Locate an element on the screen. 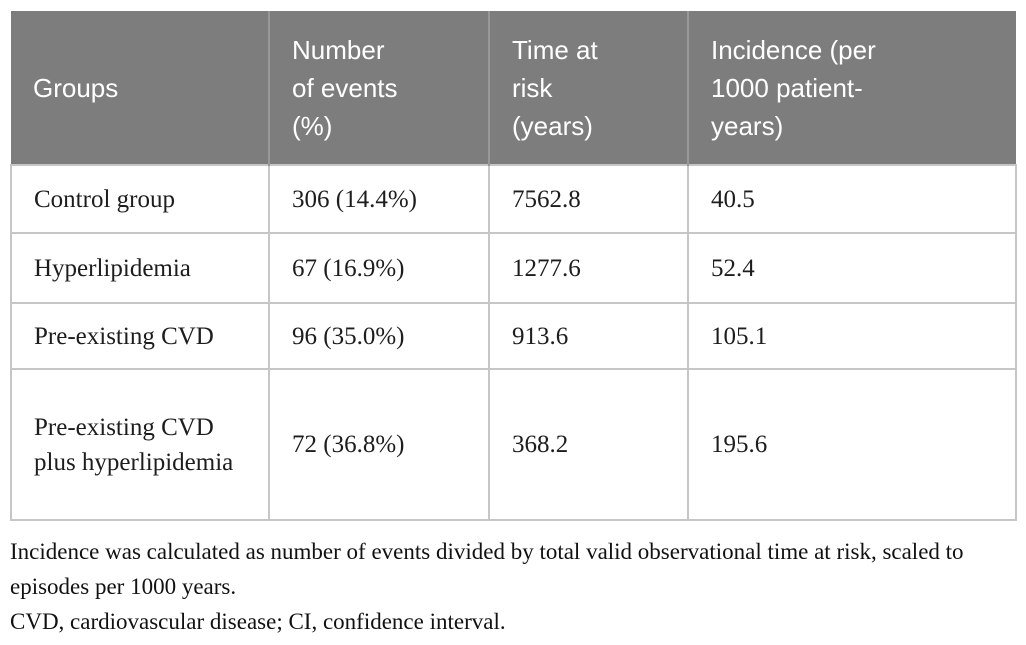 The width and height of the screenshot is (1026, 645). cell-group: Pre-existing CVD is located at coordinates (140, 336).